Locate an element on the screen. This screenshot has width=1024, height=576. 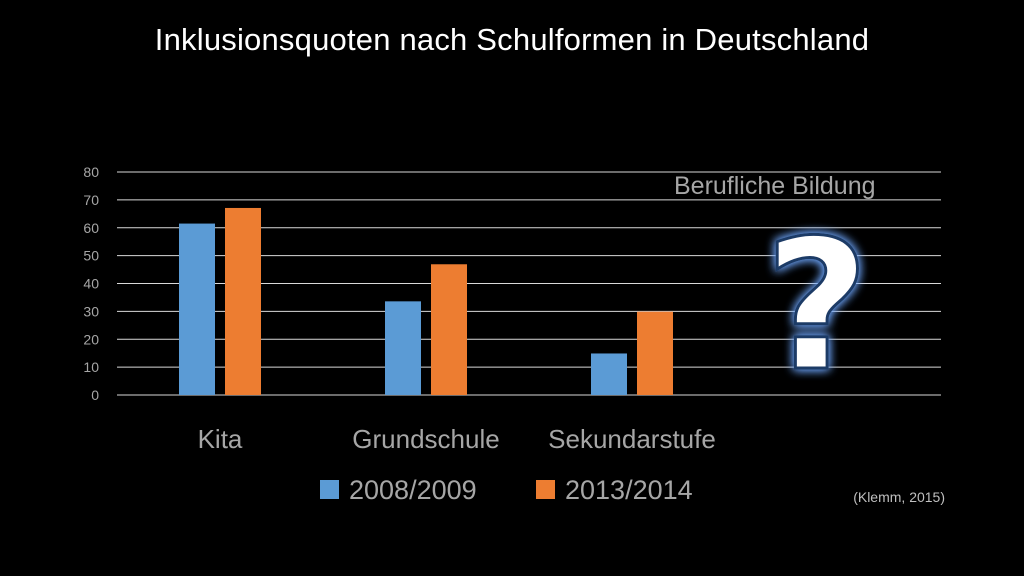
x-axis-categories: Kita Grundschule Sekundarstufe is located at coordinates (457, 439).